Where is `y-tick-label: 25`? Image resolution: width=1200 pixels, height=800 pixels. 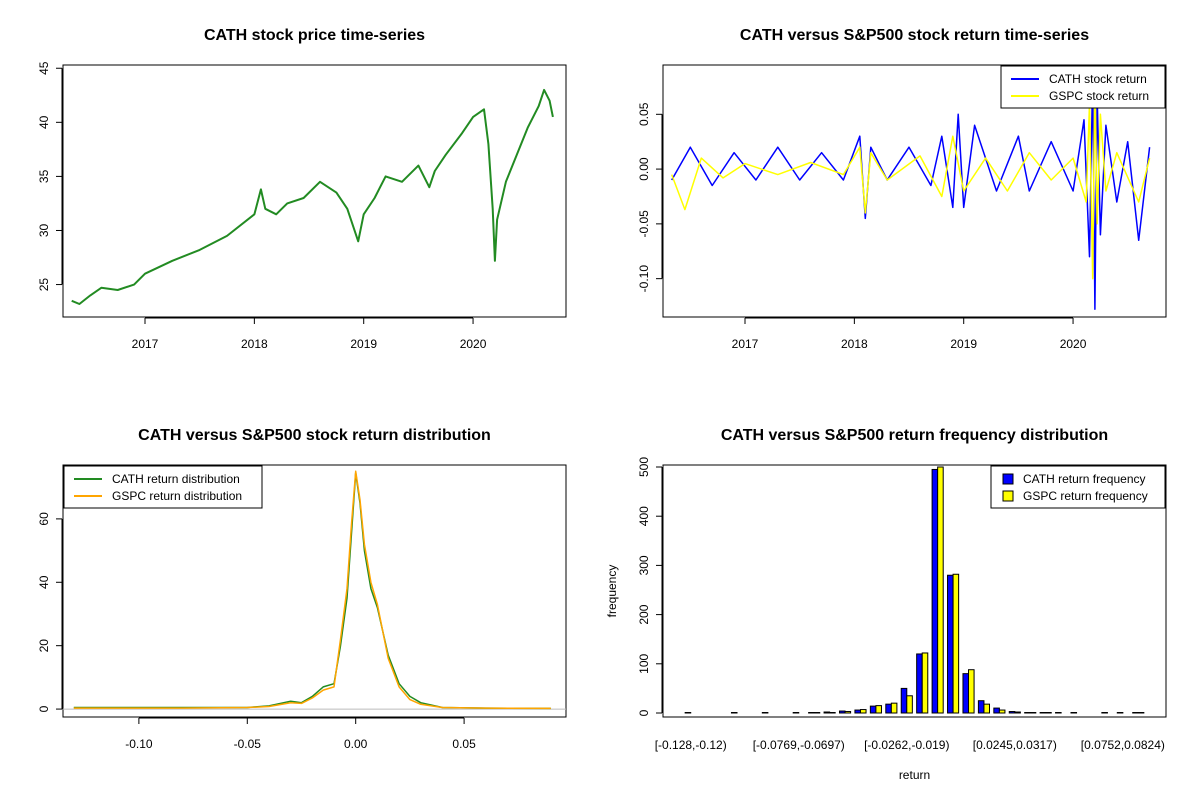 y-tick-label: 25 is located at coordinates (44, 285).